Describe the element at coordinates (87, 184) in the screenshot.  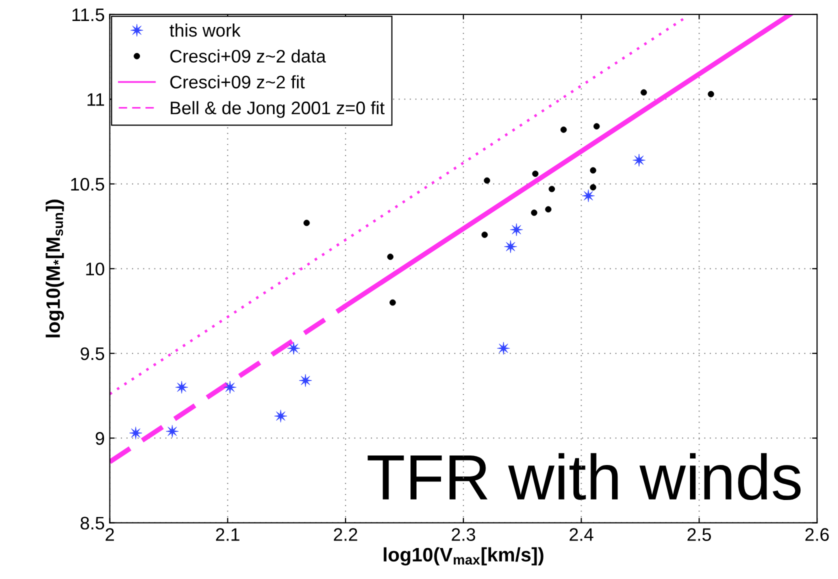
I see `y-tick-label: 10.5` at that location.